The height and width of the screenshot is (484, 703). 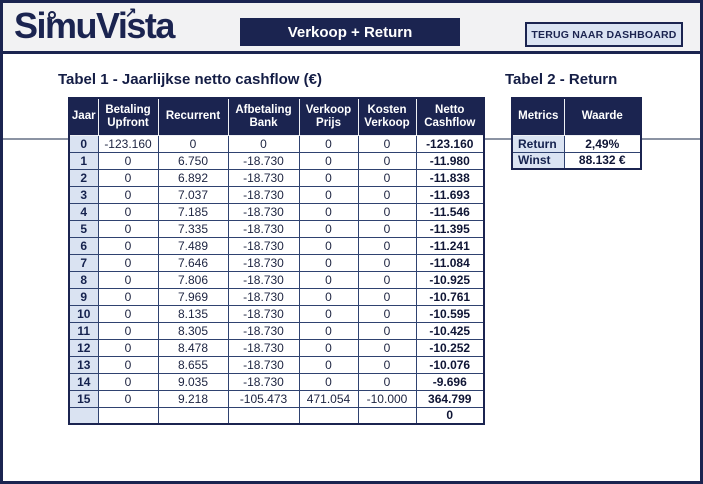 I want to click on table-cell: 1, so click(x=83, y=160).